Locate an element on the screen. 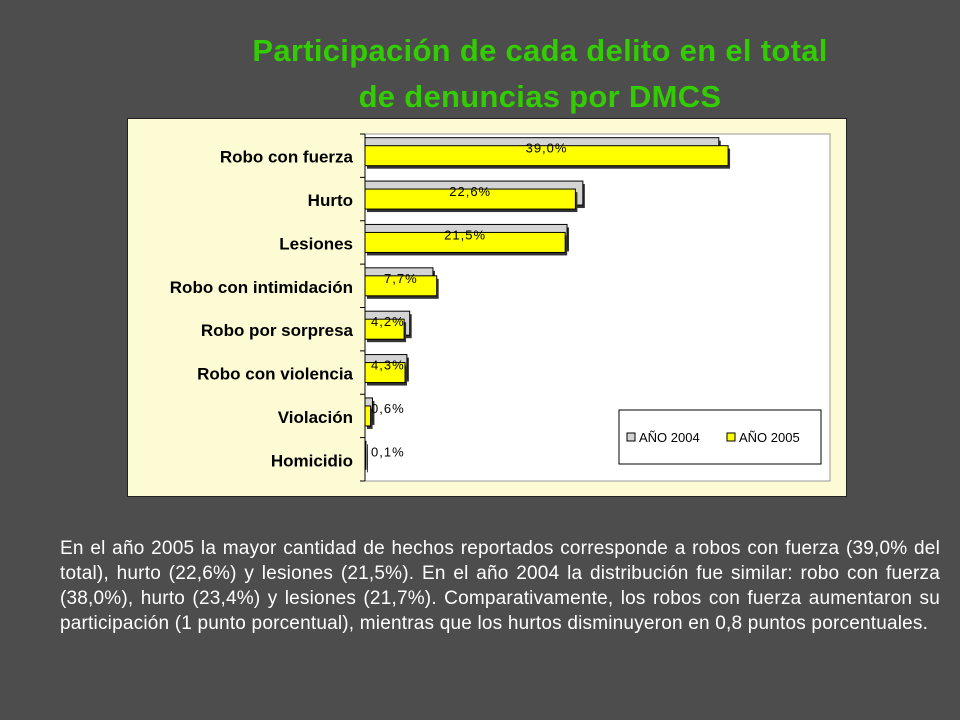 The width and height of the screenshot is (960, 720). data-label: 4,3% is located at coordinates (388, 365).